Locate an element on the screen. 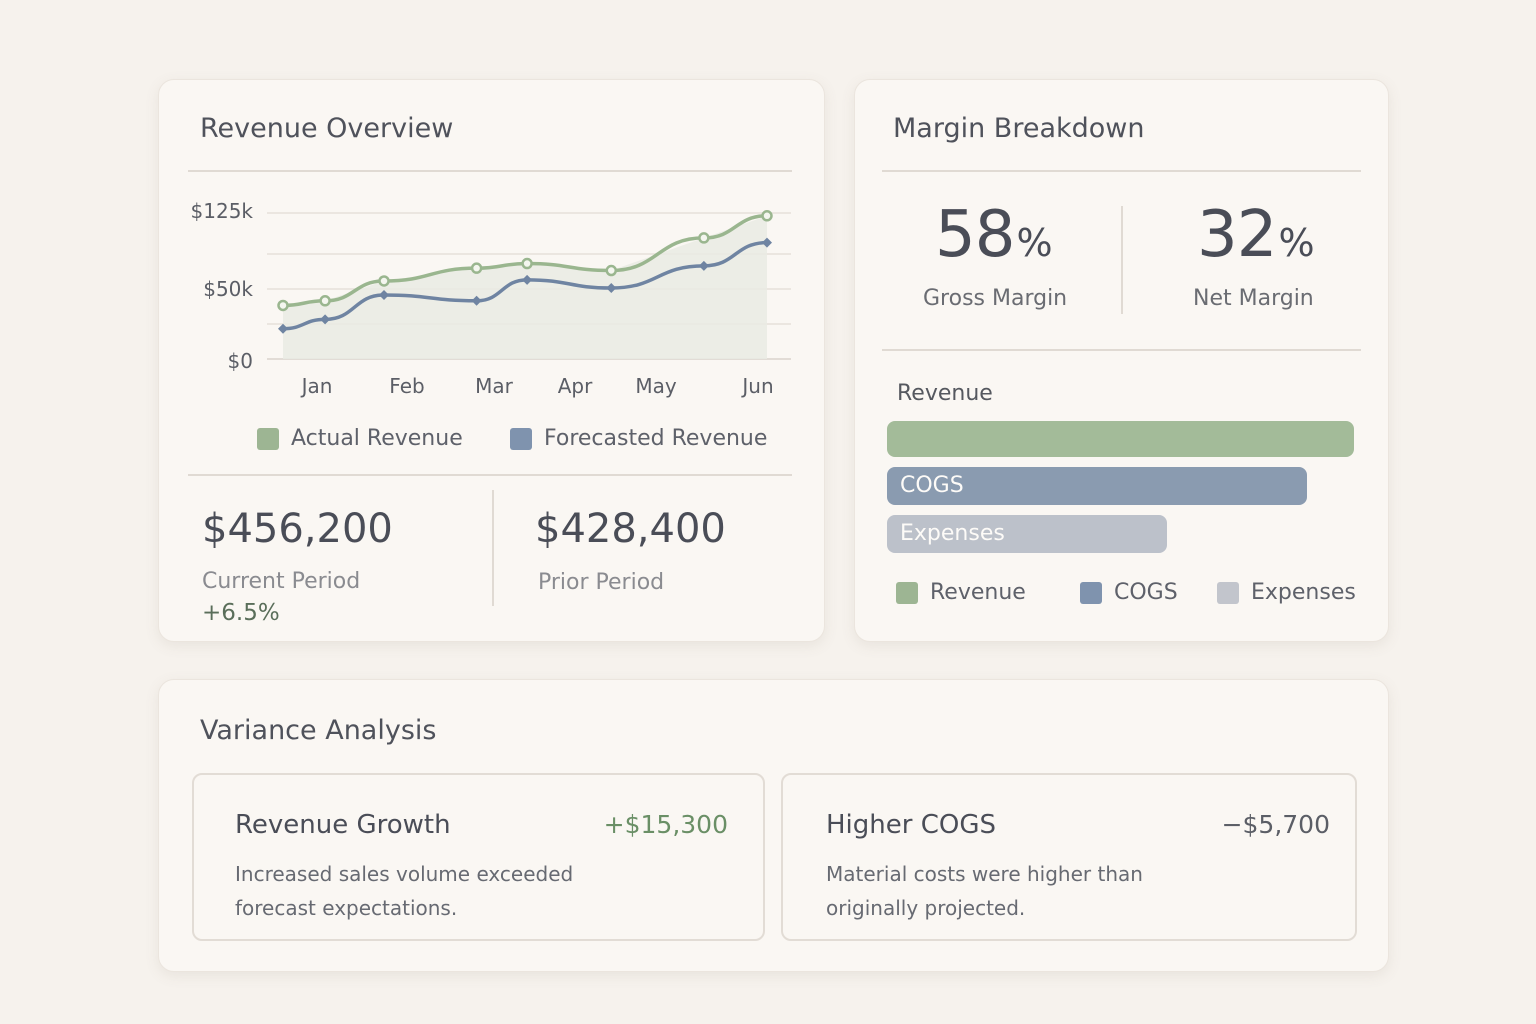  x-tick-label: May is located at coordinates (656, 386).